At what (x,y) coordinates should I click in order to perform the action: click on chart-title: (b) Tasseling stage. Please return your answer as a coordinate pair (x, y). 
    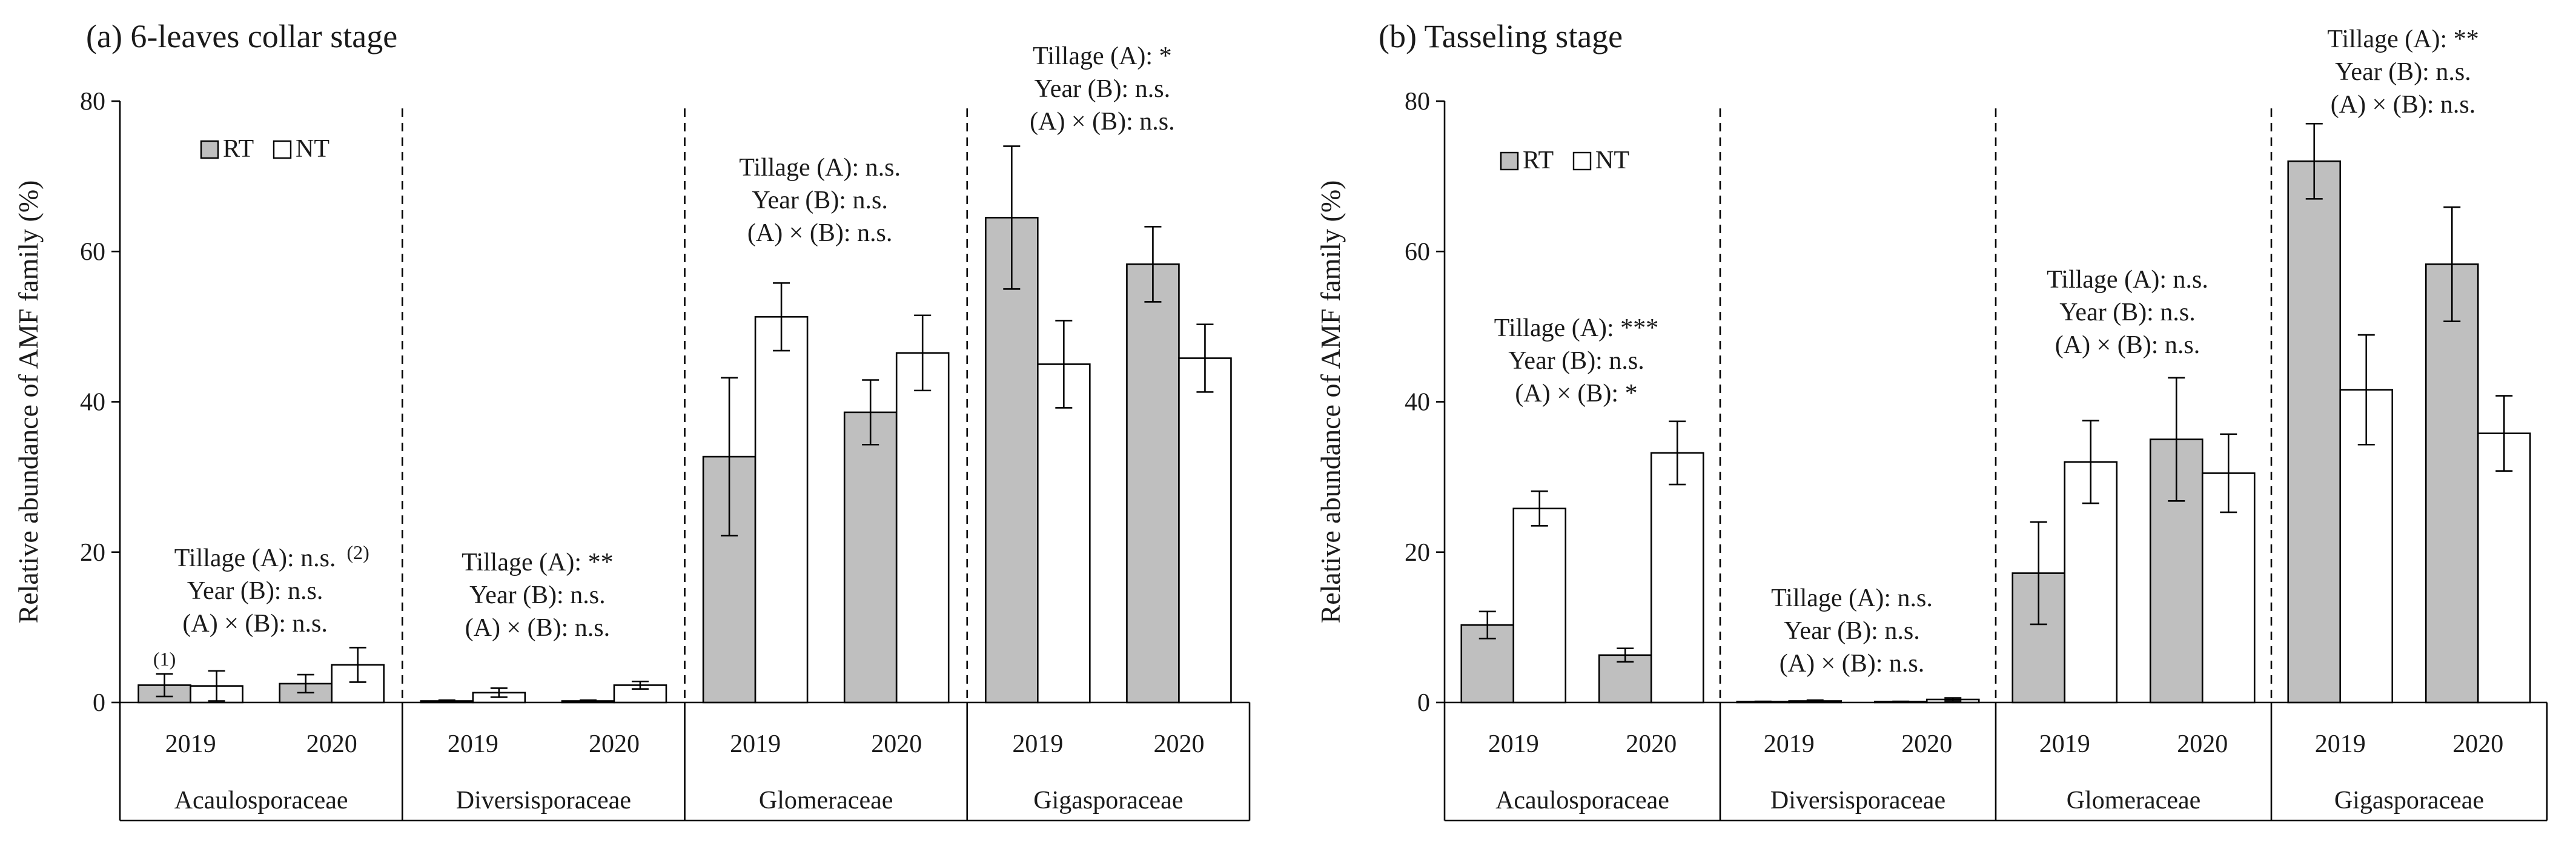
    Looking at the image, I should click on (1501, 36).